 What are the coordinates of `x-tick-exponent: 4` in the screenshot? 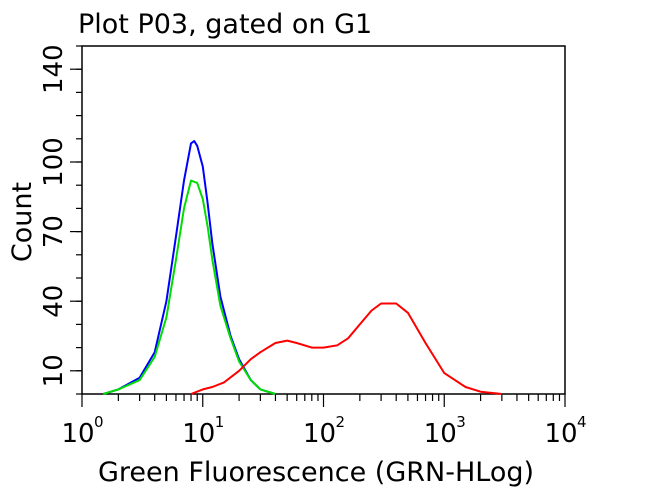 It's located at (582, 422).